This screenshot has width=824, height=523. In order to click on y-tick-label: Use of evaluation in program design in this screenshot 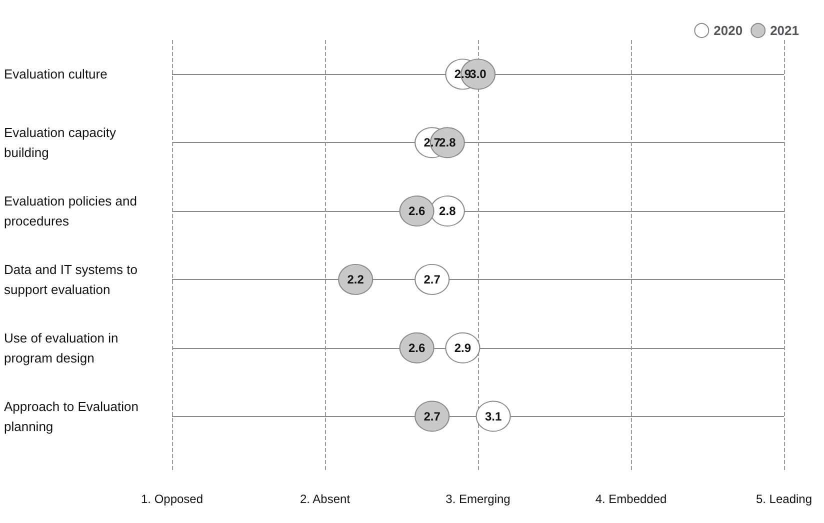, I will do `click(63, 348)`.